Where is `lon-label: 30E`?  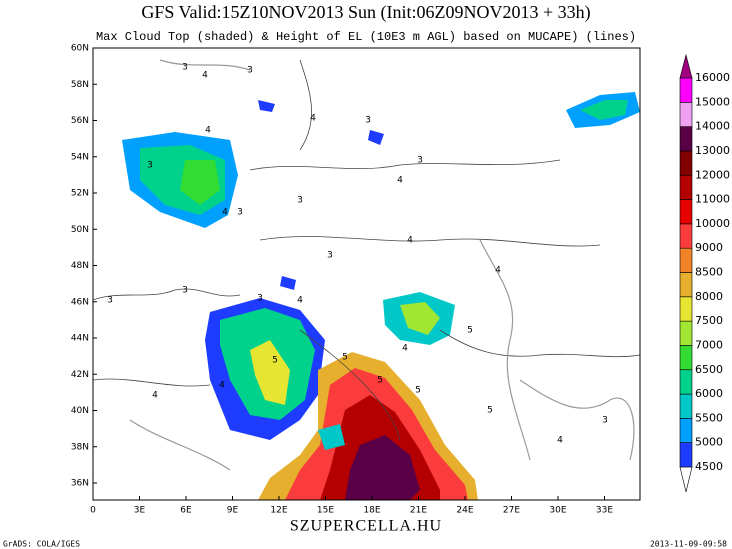
lon-label: 30E is located at coordinates (557, 511).